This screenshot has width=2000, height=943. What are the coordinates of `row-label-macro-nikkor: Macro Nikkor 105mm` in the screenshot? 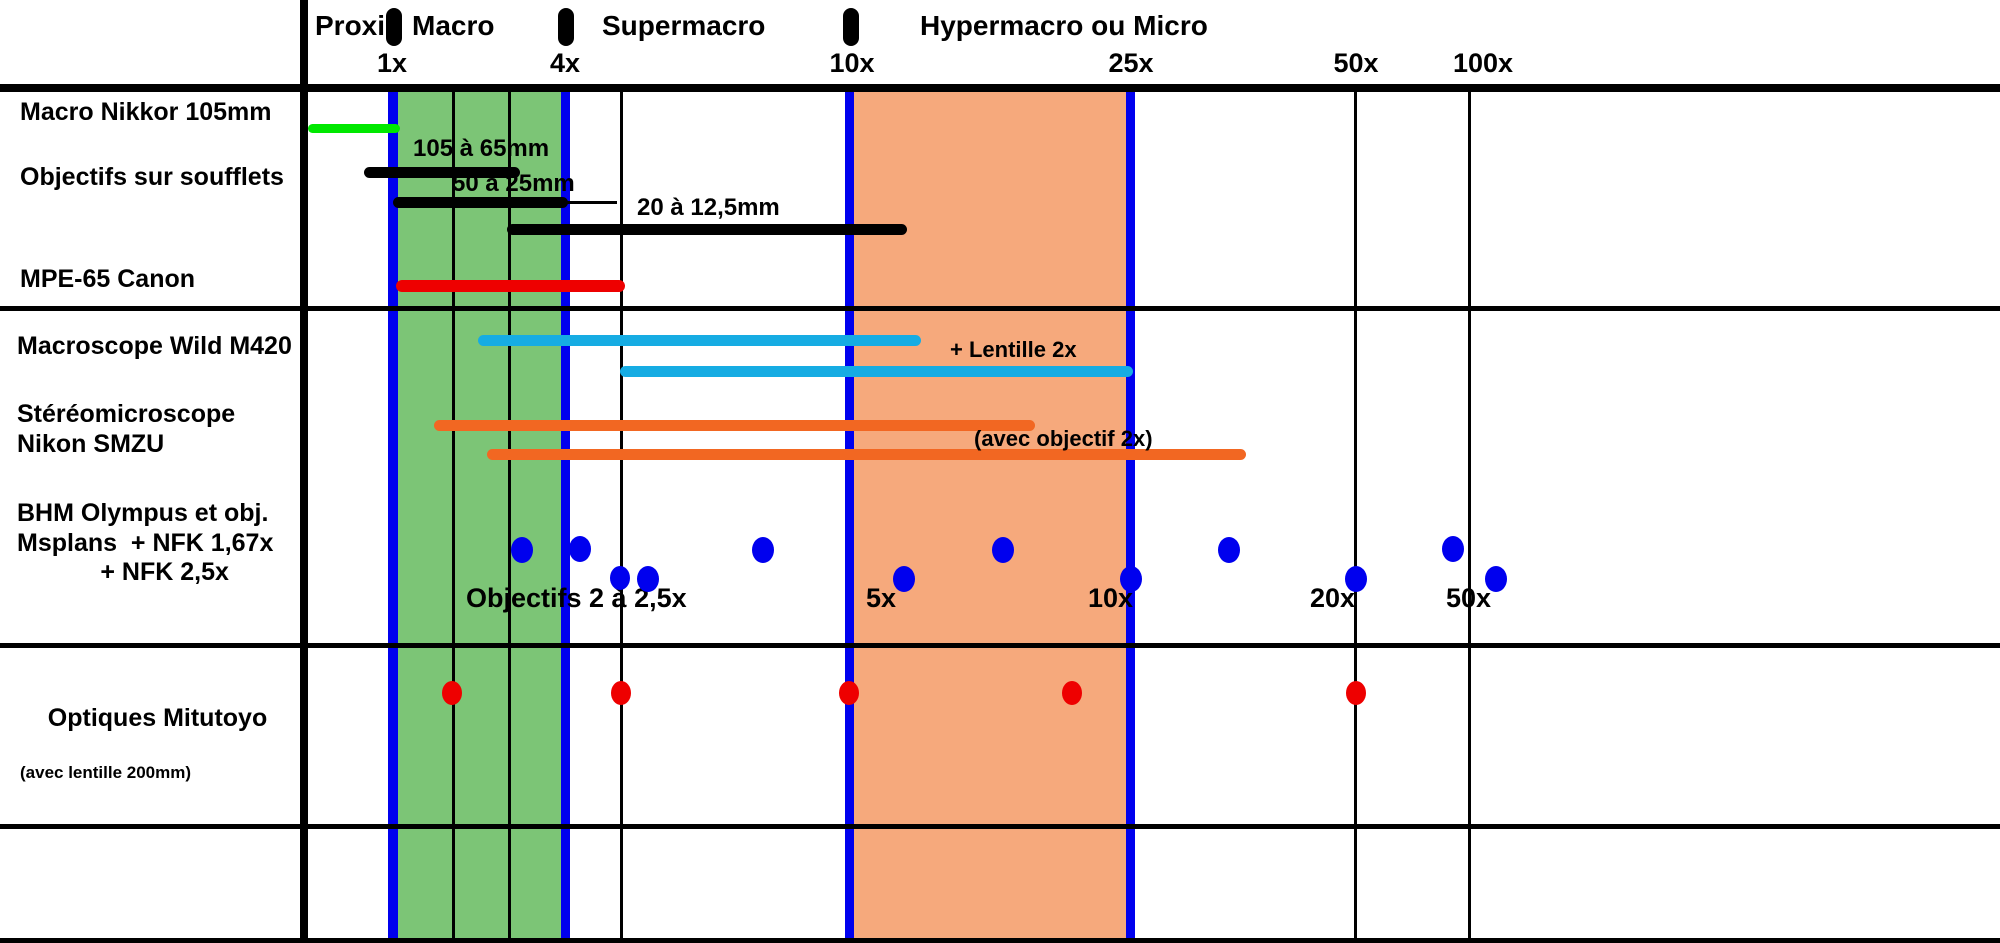 It's located at (146, 112).